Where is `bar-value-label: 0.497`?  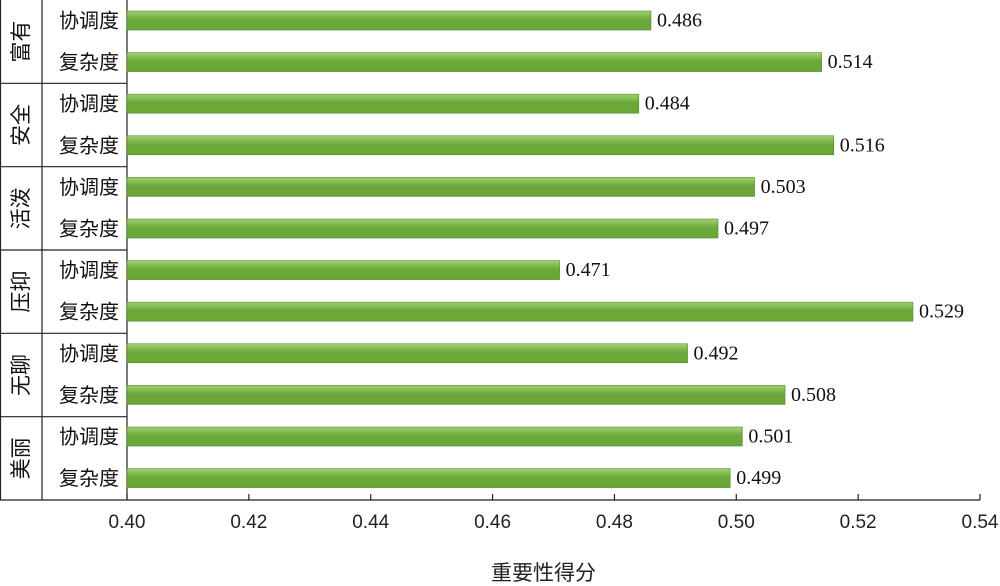 bar-value-label: 0.497 is located at coordinates (746, 229).